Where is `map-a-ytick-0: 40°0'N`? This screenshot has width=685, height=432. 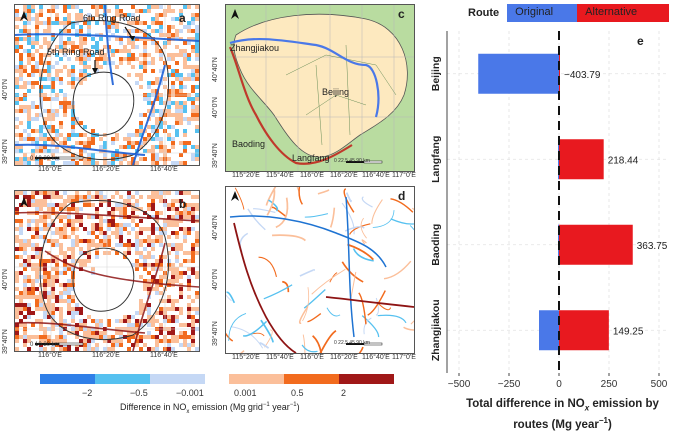 map-a-ytick-0: 40°0'N is located at coordinates (5, 89).